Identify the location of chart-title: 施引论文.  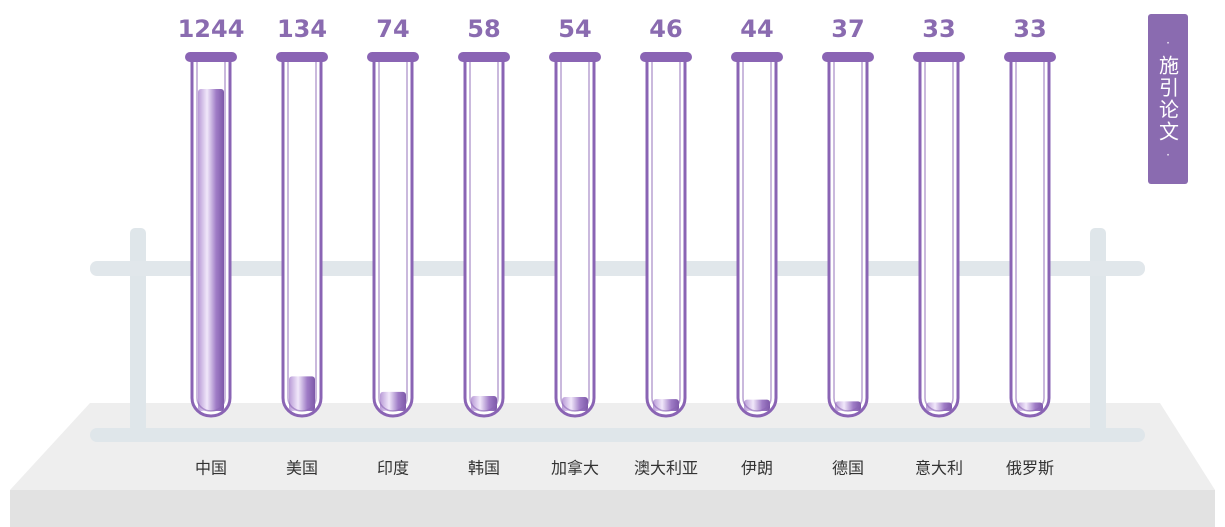
(1167, 99).